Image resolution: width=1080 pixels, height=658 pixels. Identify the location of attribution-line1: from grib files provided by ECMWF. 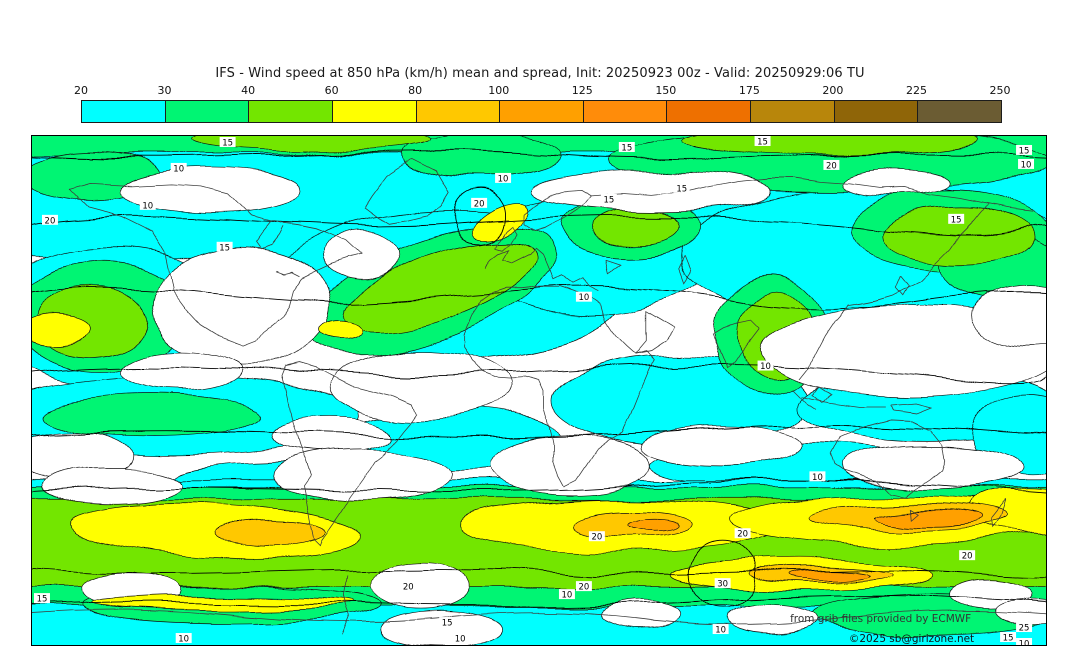
(880, 619).